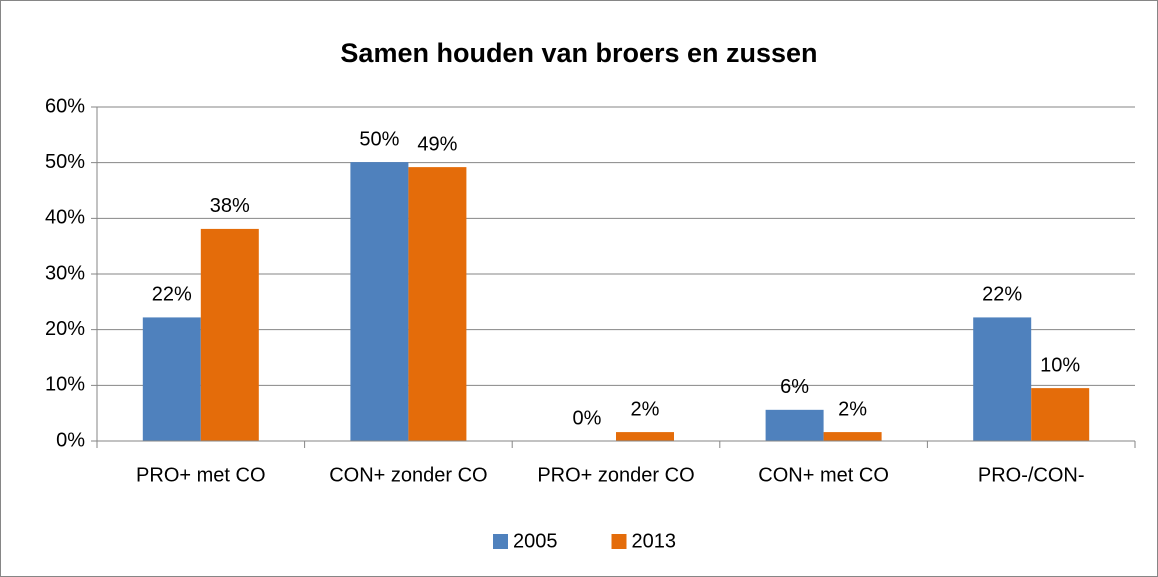  Describe the element at coordinates (65, 162) in the screenshot. I see `y-tick-label: 50%` at that location.